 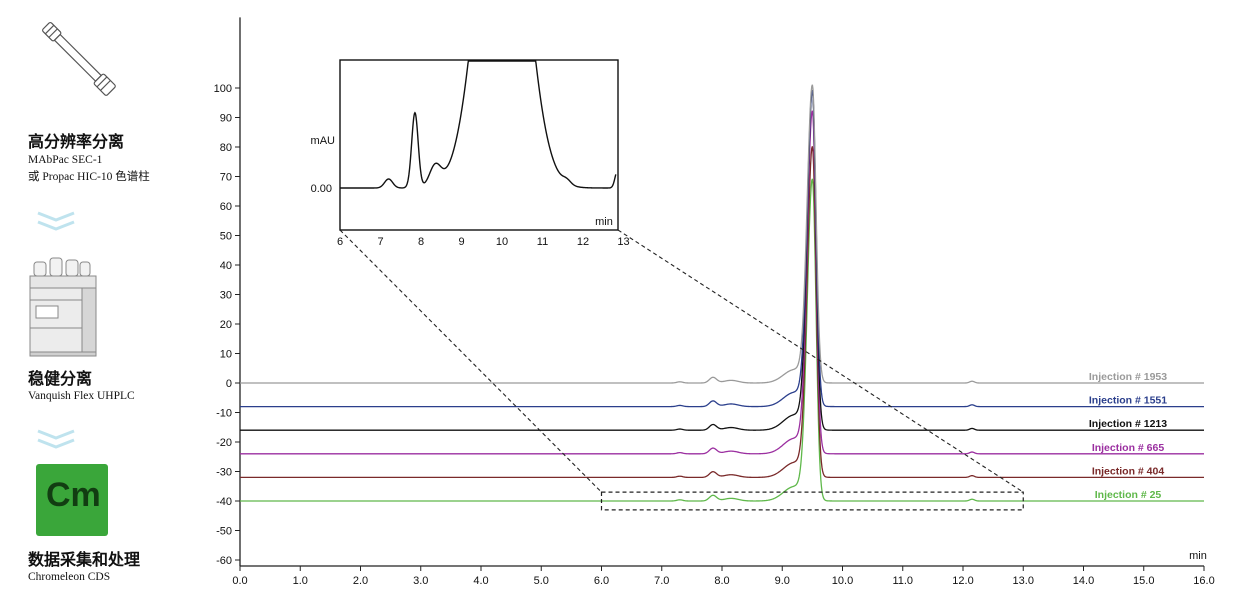 I want to click on zoom-region, so click(x=812, y=501).